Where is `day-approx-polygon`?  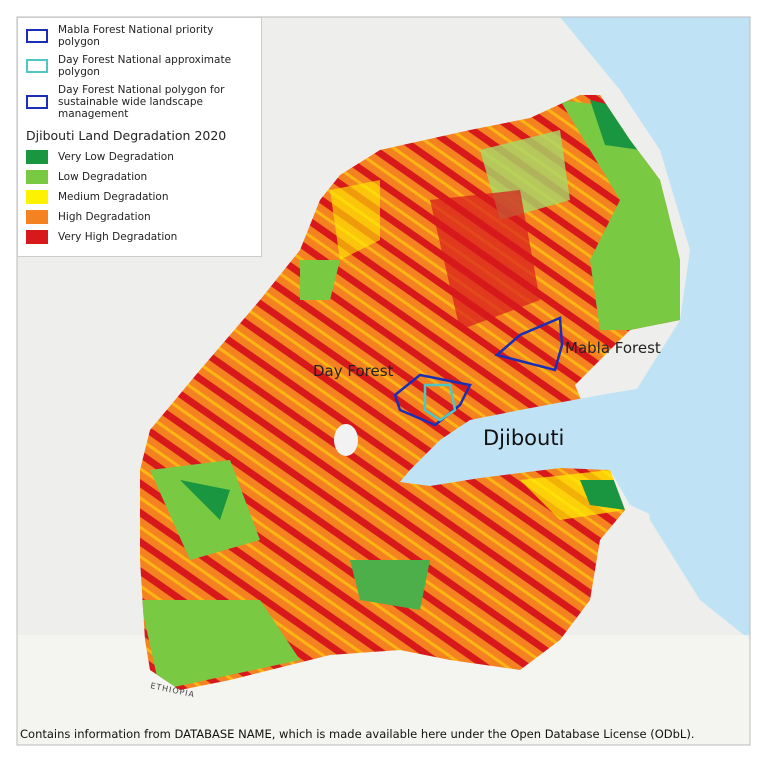 day-approx-polygon is located at coordinates (440, 402).